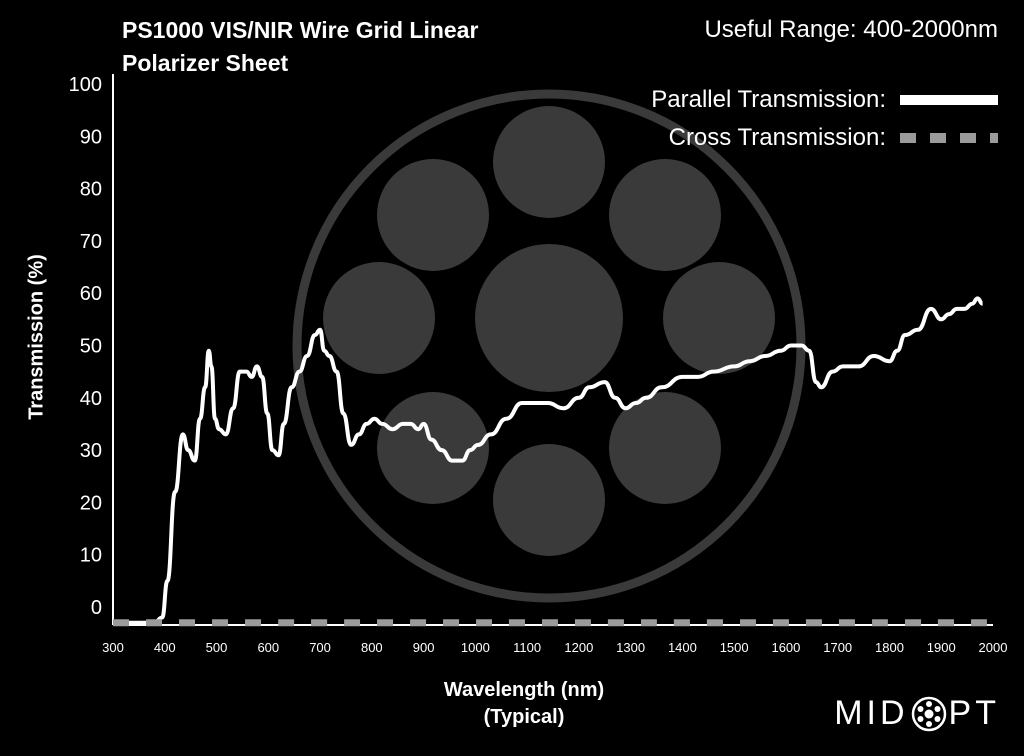 The image size is (1024, 756). I want to click on legend-parallel-swatch, so click(949, 100).